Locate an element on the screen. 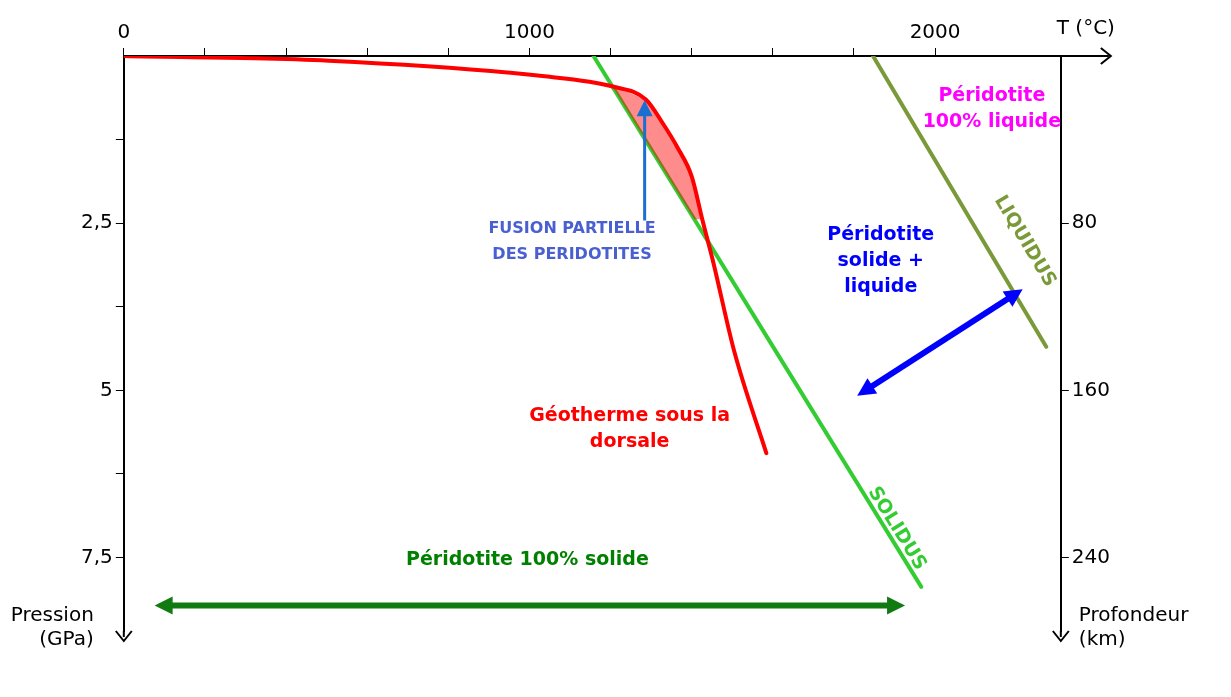 The image size is (1231, 697). y2-tick-label: 160 is located at coordinates (1091, 388).